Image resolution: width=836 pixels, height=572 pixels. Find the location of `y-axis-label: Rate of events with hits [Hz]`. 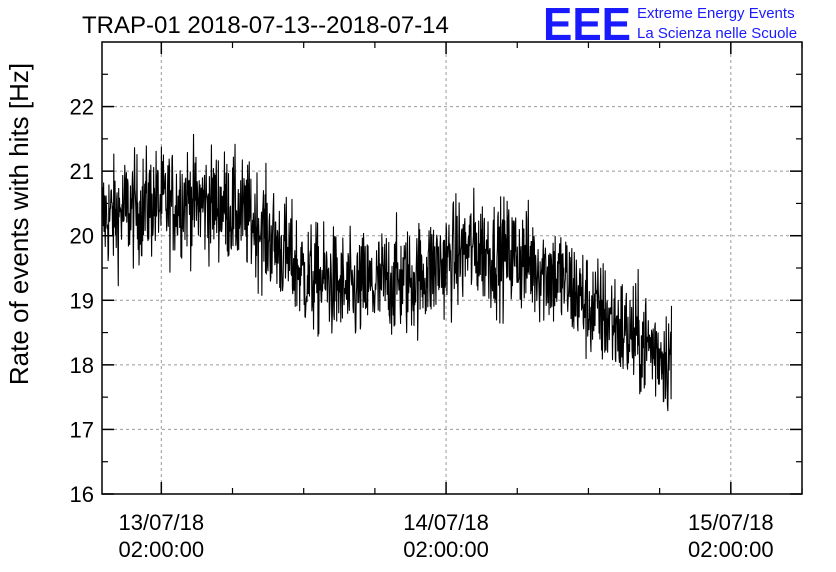

y-axis-label: Rate of events with hits [Hz] is located at coordinates (19, 224).